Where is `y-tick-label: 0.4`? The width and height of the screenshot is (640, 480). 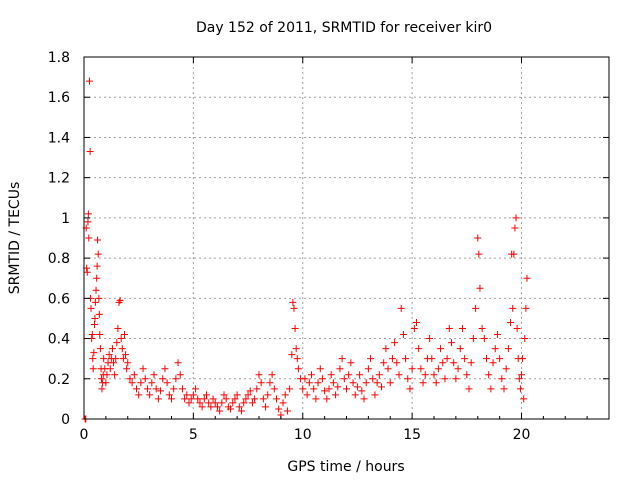
y-tick-label: 0.4 is located at coordinates (59, 340).